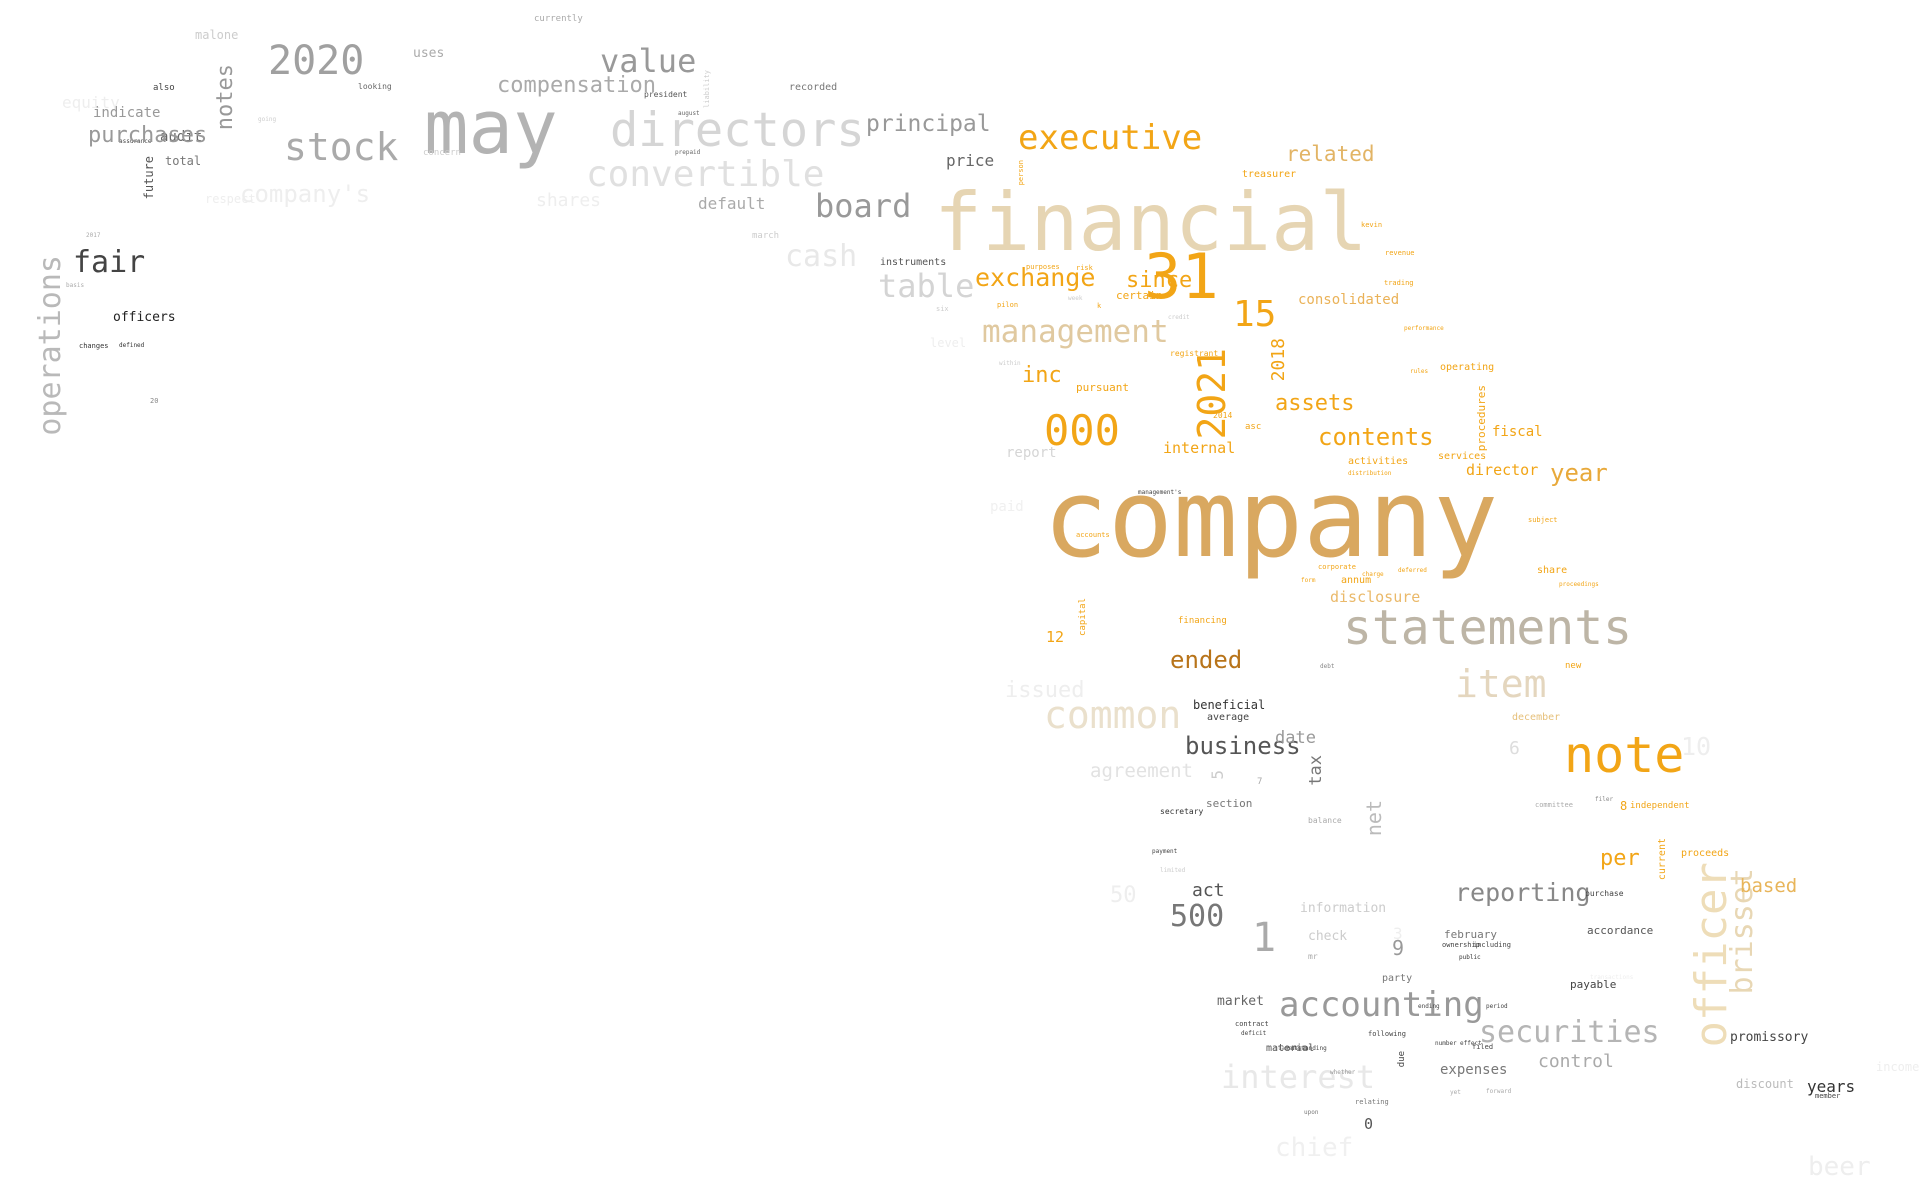  What do you see at coordinates (1055, 637) in the screenshot?
I see `word: 12` at bounding box center [1055, 637].